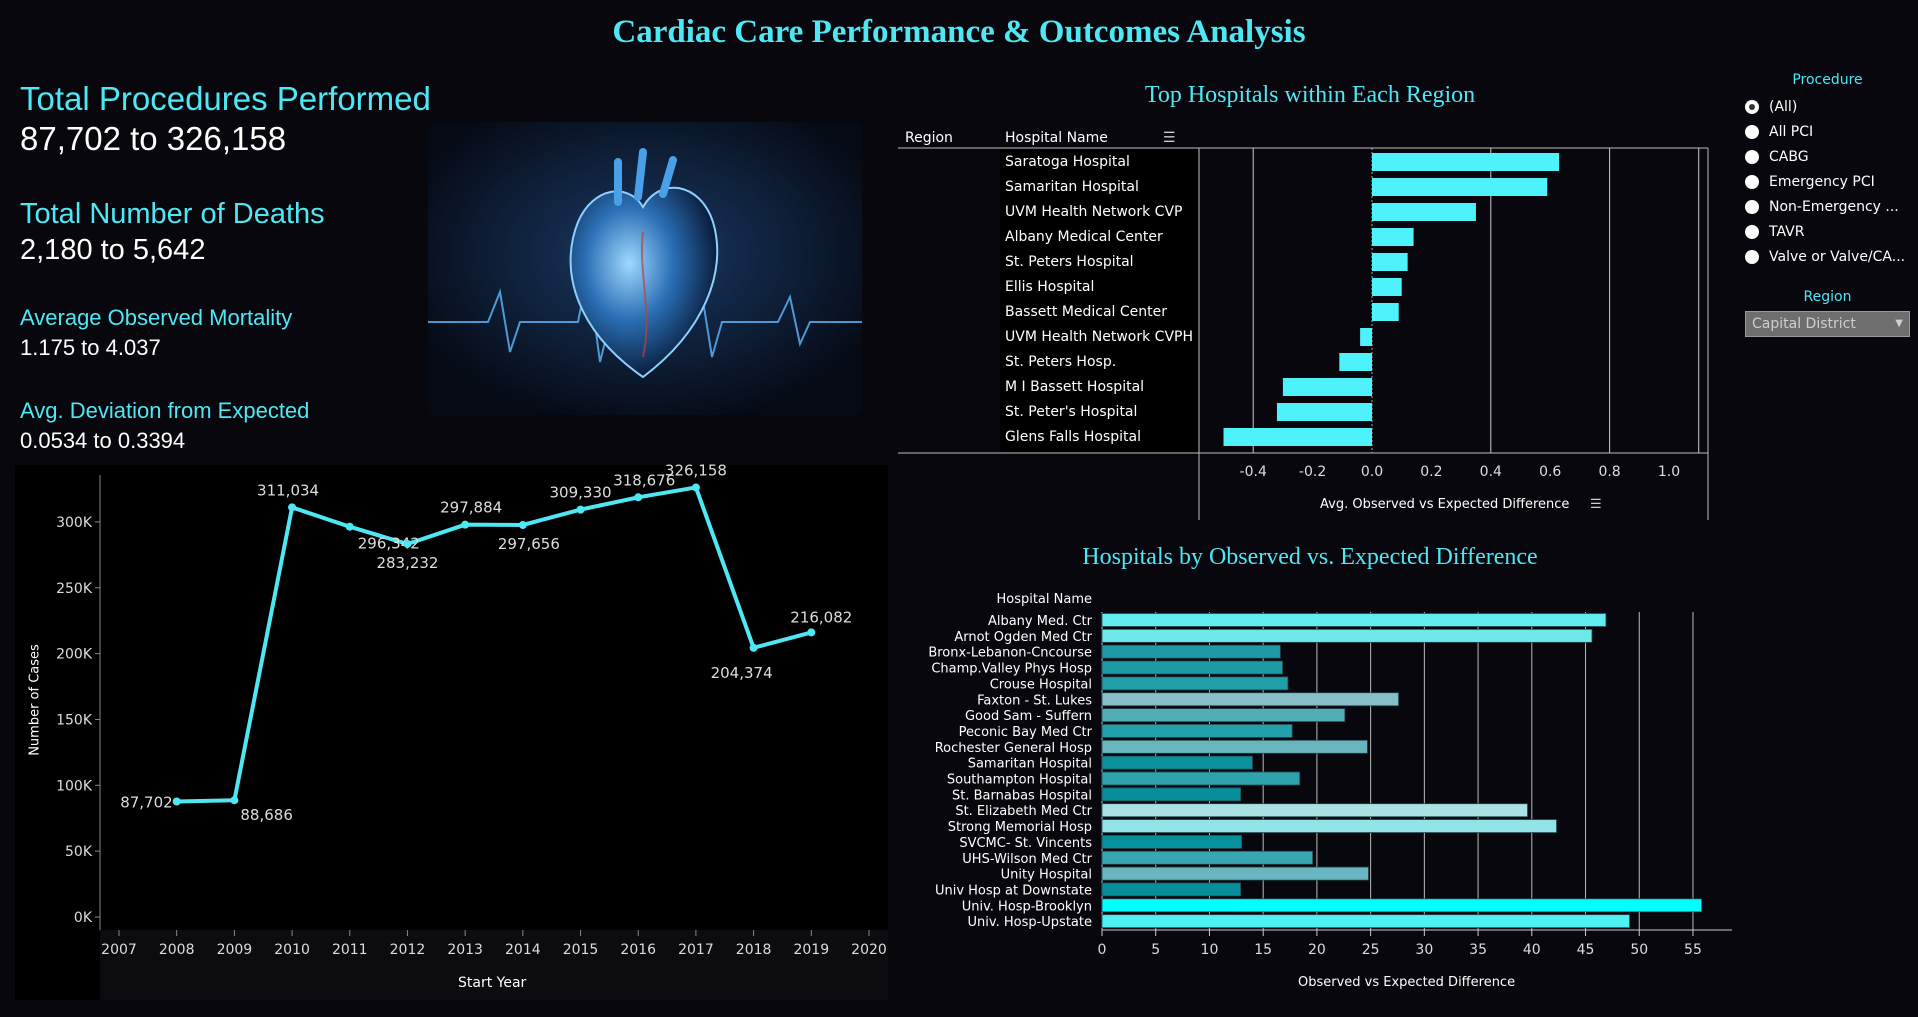 This screenshot has height=1017, width=1918. Describe the element at coordinates (742, 673) in the screenshot. I see `data-label: 204,374` at that location.